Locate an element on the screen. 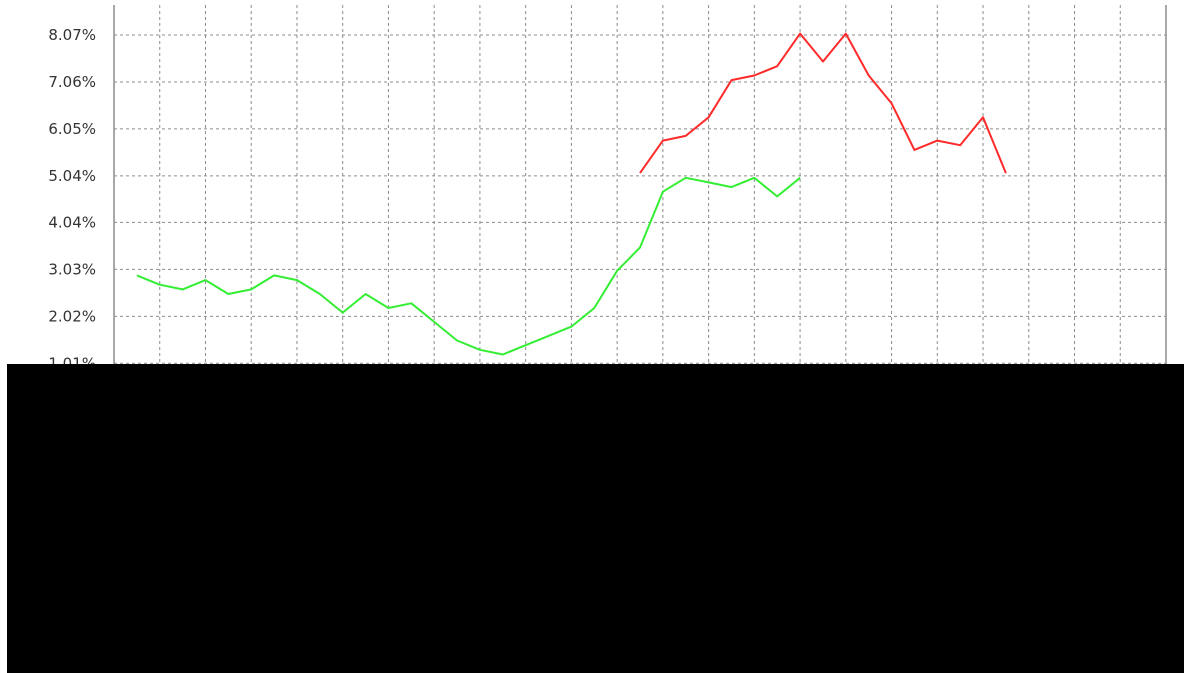  y-tick-label: 8.07% is located at coordinates (72, 35).